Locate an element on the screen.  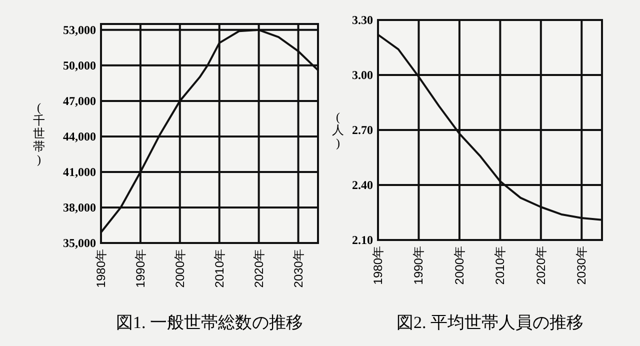
y-tick-label: 35,000 is located at coordinates (79, 243).